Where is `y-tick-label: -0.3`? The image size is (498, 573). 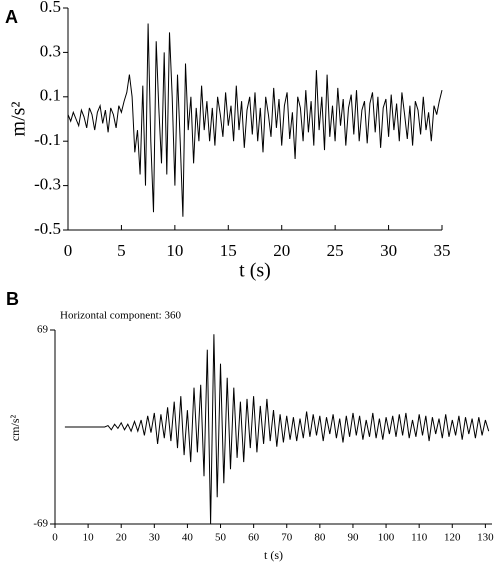
y-tick-label: -0.3 is located at coordinates (47, 184).